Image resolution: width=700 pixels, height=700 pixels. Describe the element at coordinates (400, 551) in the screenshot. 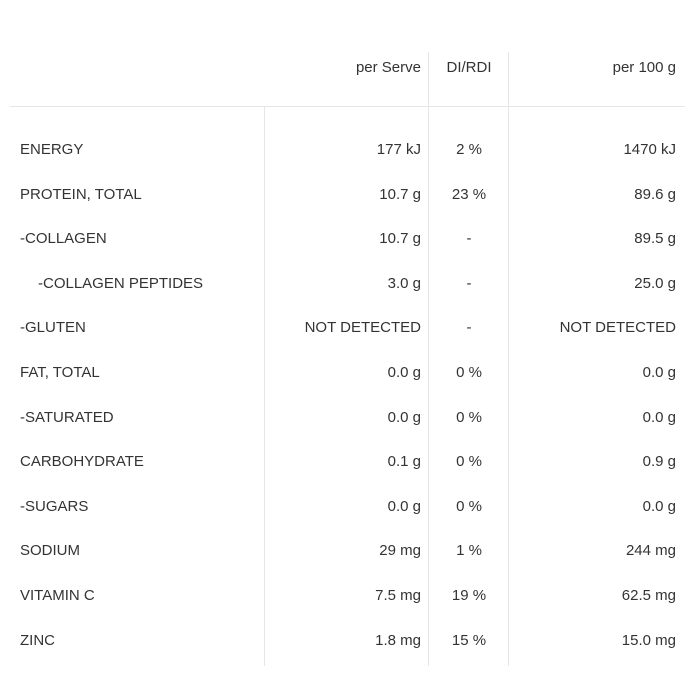

I see `per-serve-value: 29 mg` at that location.